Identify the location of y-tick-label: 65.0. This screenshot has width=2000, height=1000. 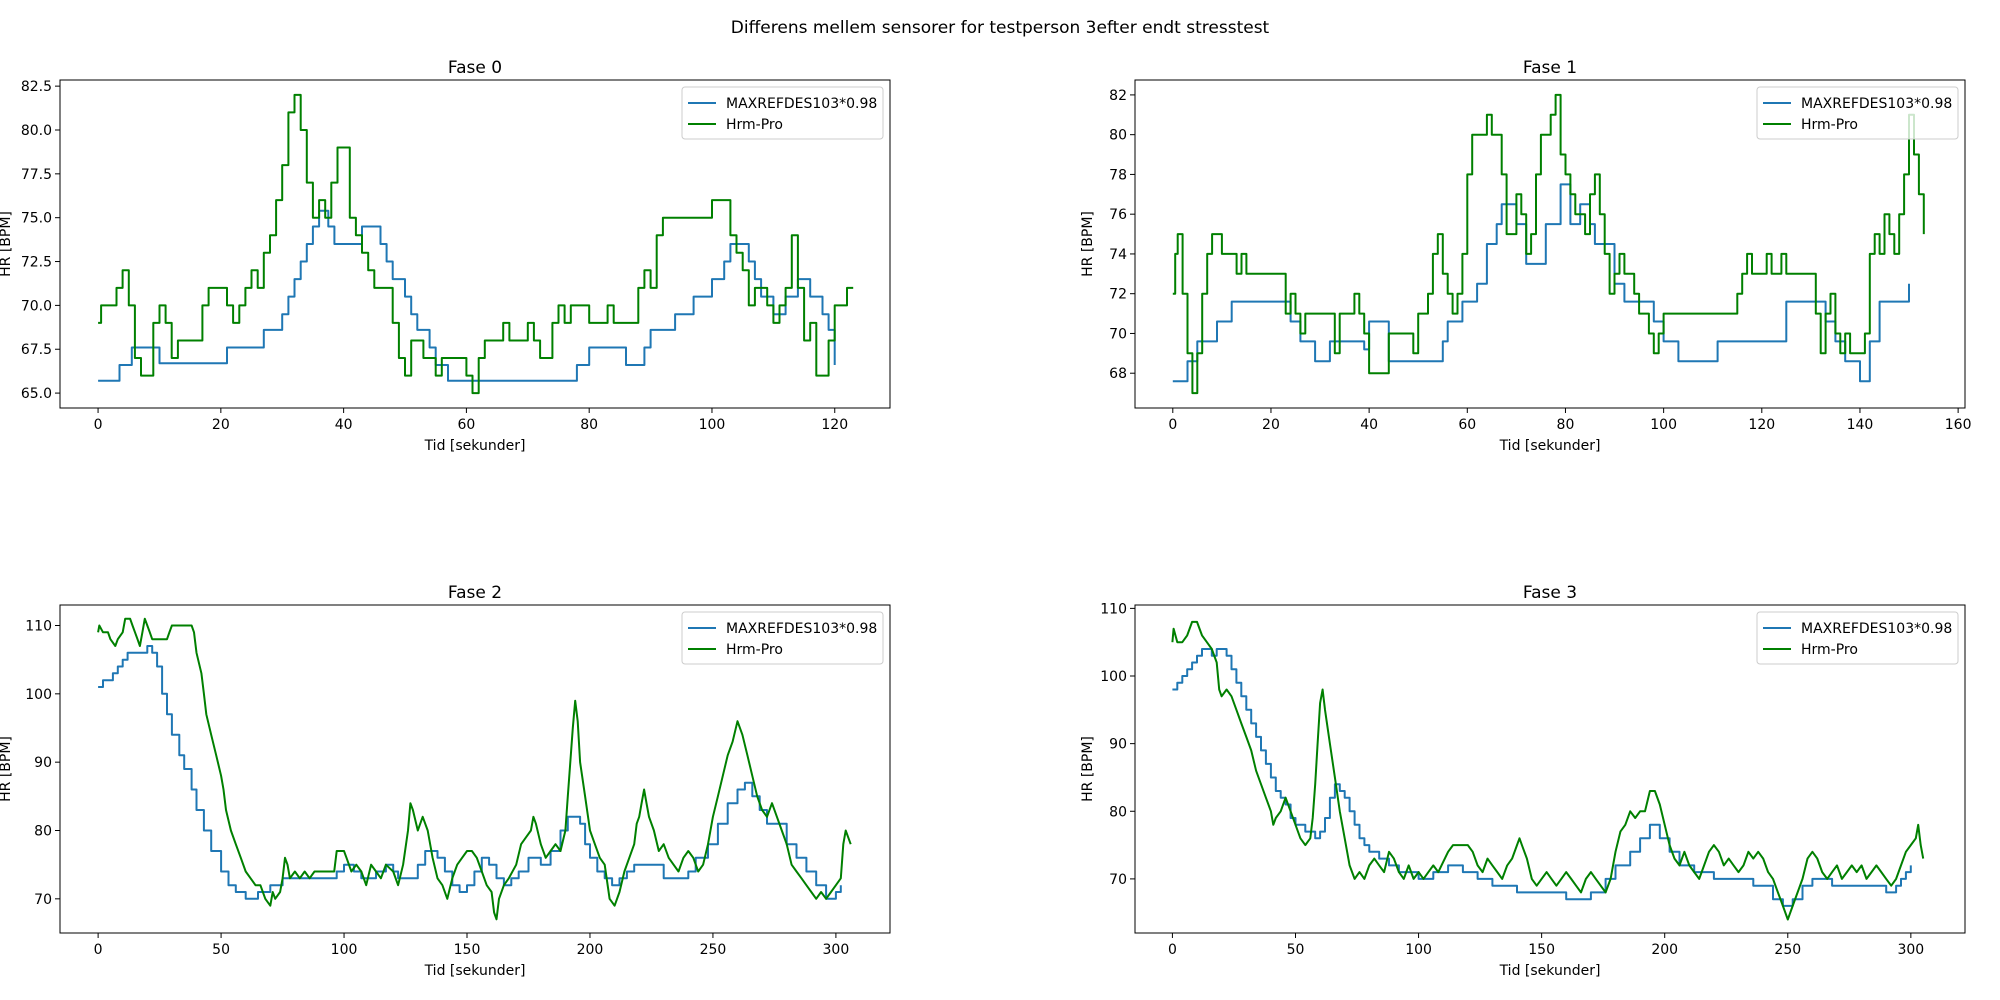
(36, 394).